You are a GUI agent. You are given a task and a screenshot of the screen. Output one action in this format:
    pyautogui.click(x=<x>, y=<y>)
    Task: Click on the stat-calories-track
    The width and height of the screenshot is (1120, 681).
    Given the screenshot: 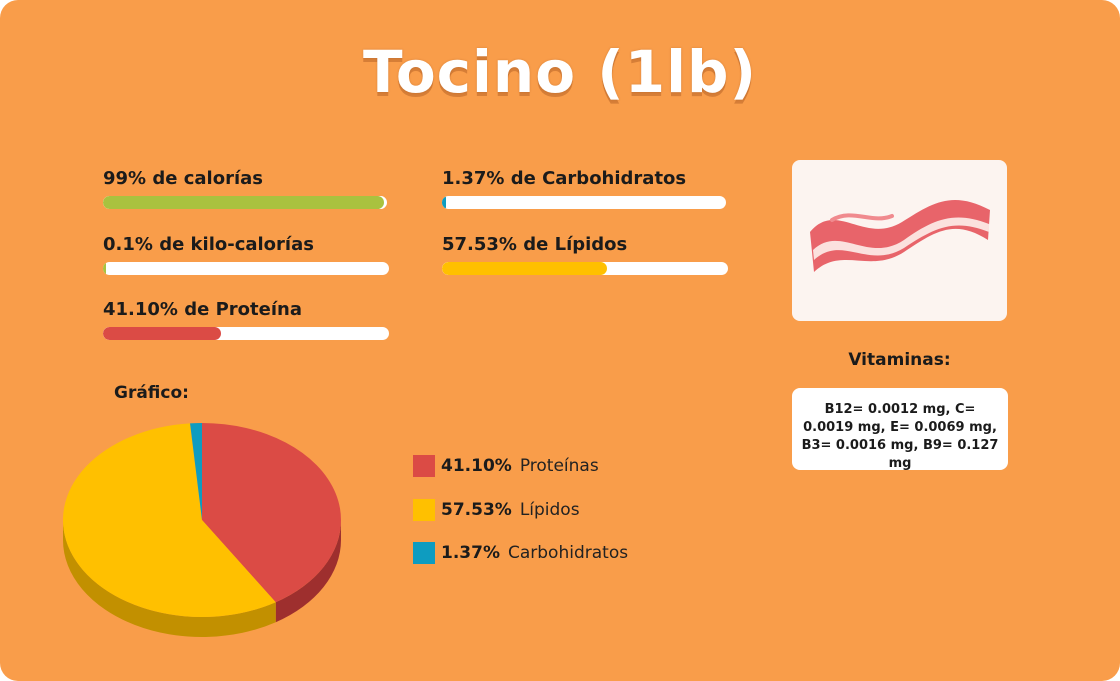 What is the action you would take?
    pyautogui.click(x=245, y=202)
    